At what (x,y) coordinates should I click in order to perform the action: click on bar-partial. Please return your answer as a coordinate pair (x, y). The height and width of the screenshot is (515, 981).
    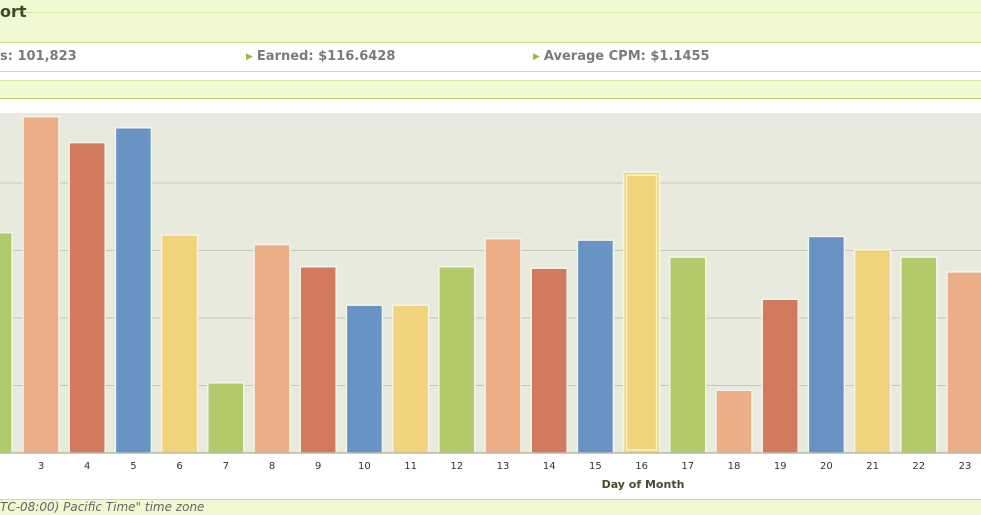
    Looking at the image, I should click on (6, 342).